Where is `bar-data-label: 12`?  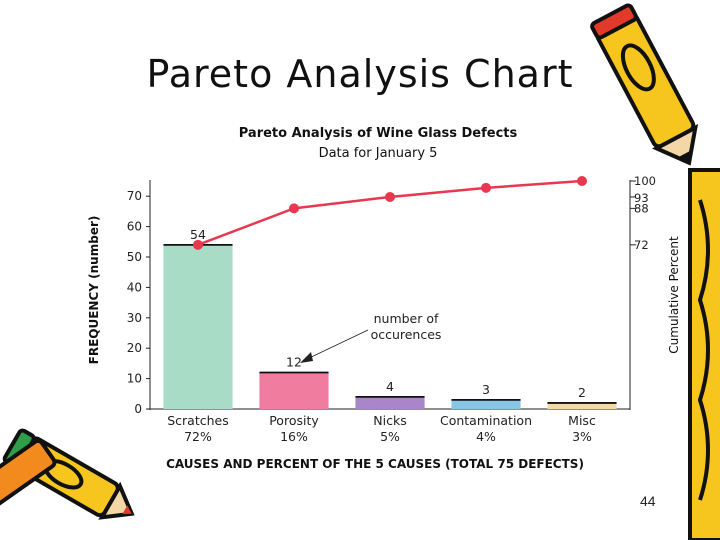 bar-data-label: 12 is located at coordinates (294, 362).